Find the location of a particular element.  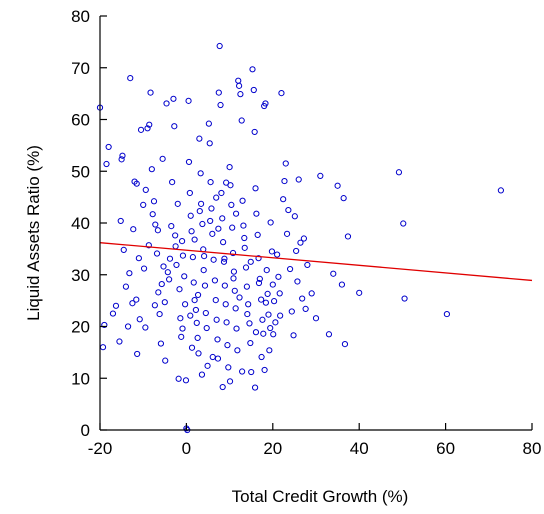

y-tick-label: 70 is located at coordinates (80, 68).